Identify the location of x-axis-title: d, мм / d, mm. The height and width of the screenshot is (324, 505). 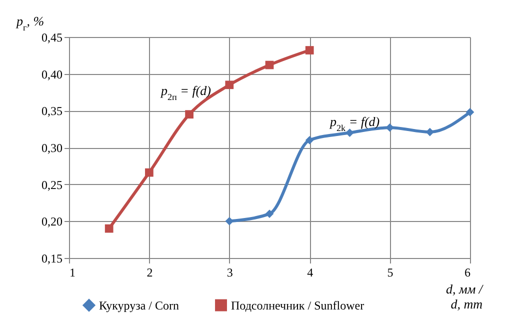
(465, 297).